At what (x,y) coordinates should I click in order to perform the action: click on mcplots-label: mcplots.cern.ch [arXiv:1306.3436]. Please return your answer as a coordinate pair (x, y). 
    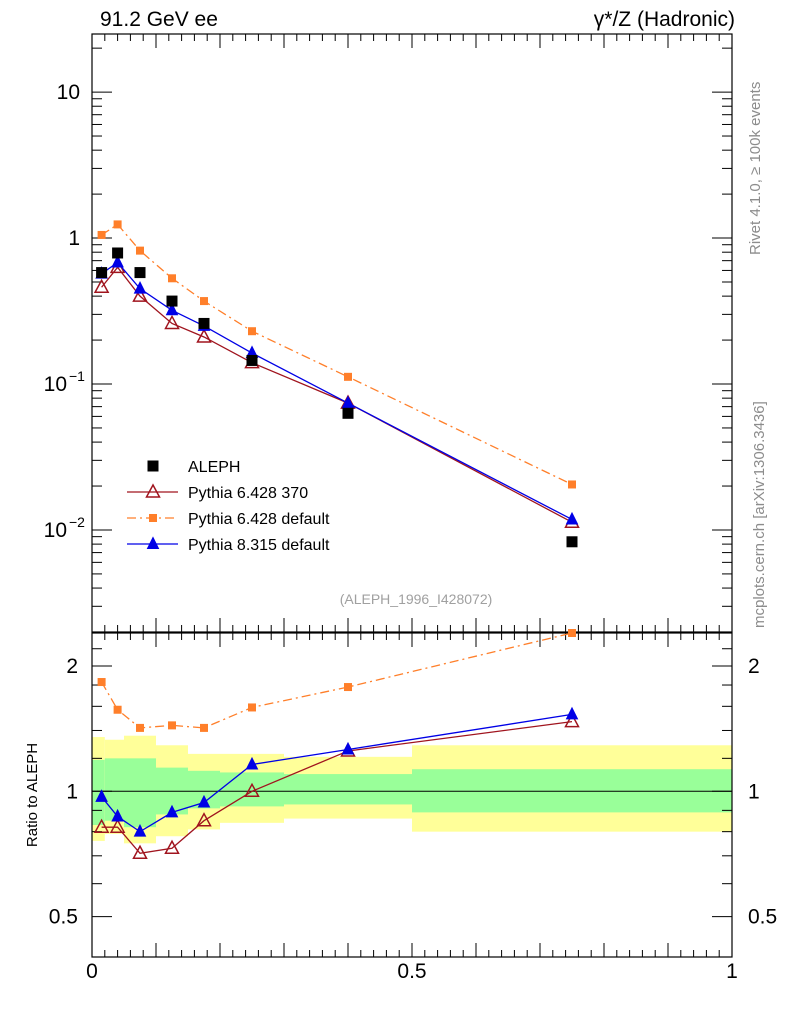
    Looking at the image, I should click on (759, 514).